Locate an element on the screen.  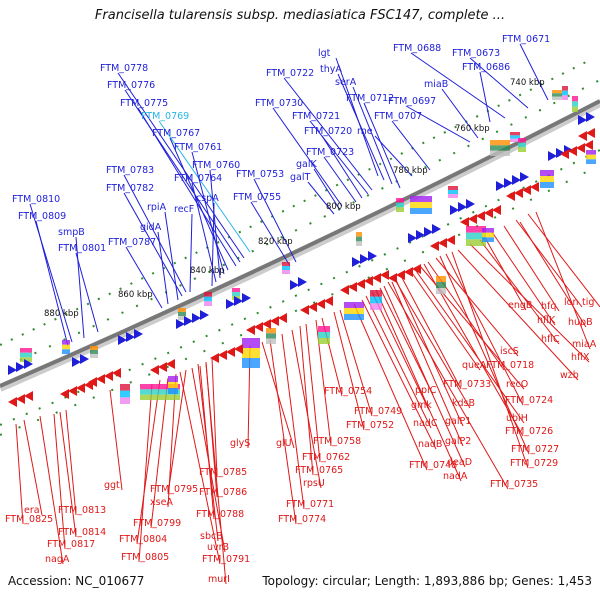
reverse-gene-label-ftm-0735: FTM_0735 is located at coordinates (514, 484).